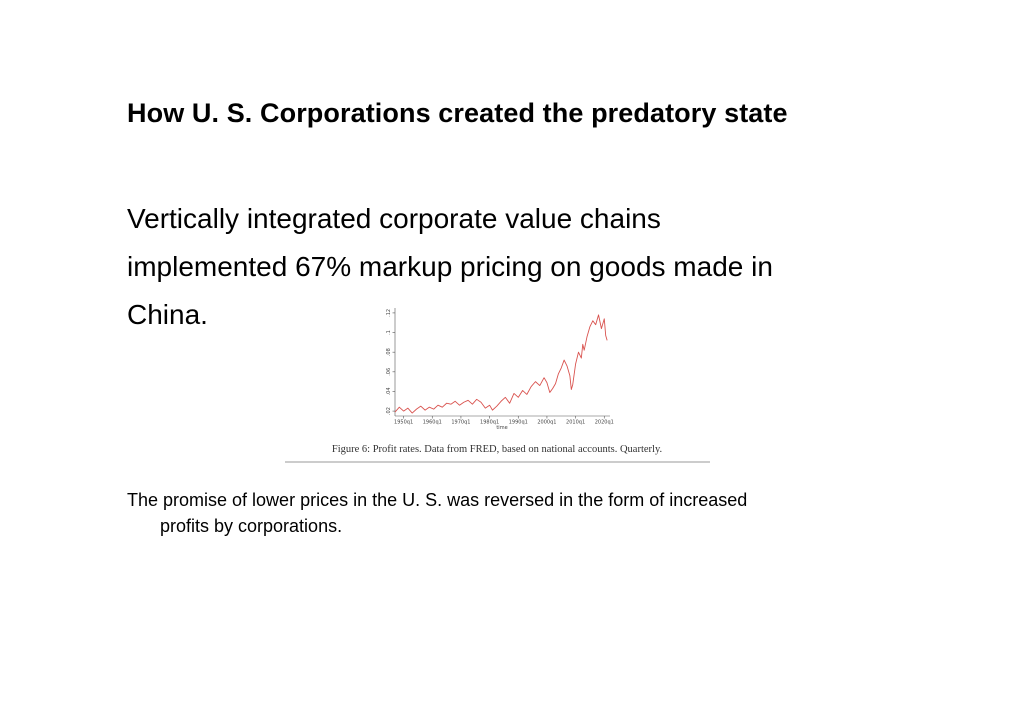 The width and height of the screenshot is (1024, 724). Describe the element at coordinates (432, 423) in the screenshot. I see `x-tick-label: 1960q1` at that location.